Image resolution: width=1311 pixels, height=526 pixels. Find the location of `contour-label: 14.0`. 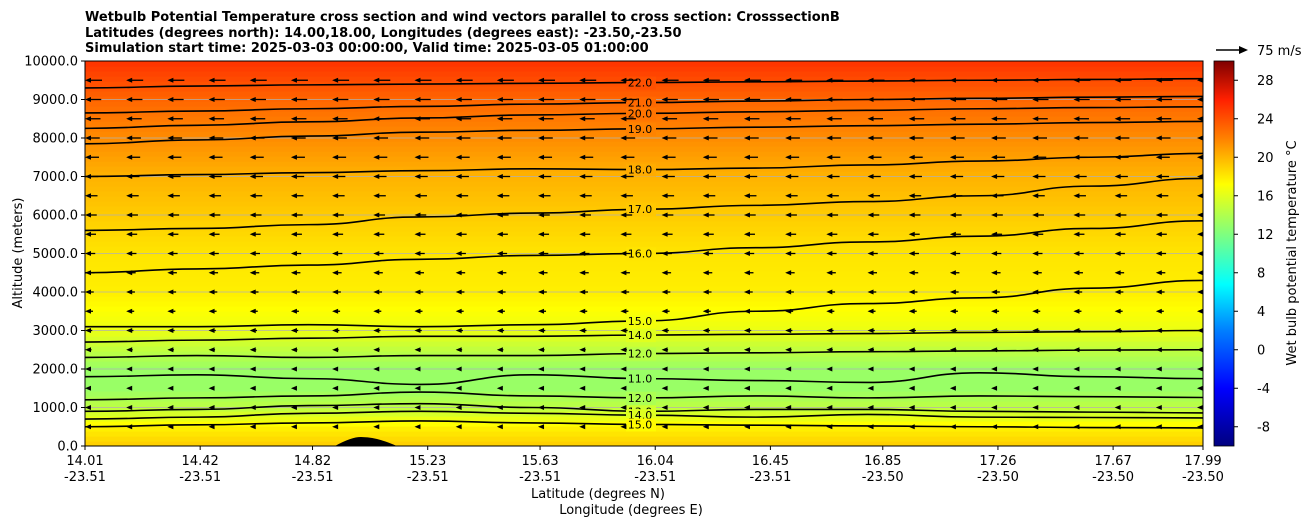

contour-label: 14.0 is located at coordinates (640, 335).